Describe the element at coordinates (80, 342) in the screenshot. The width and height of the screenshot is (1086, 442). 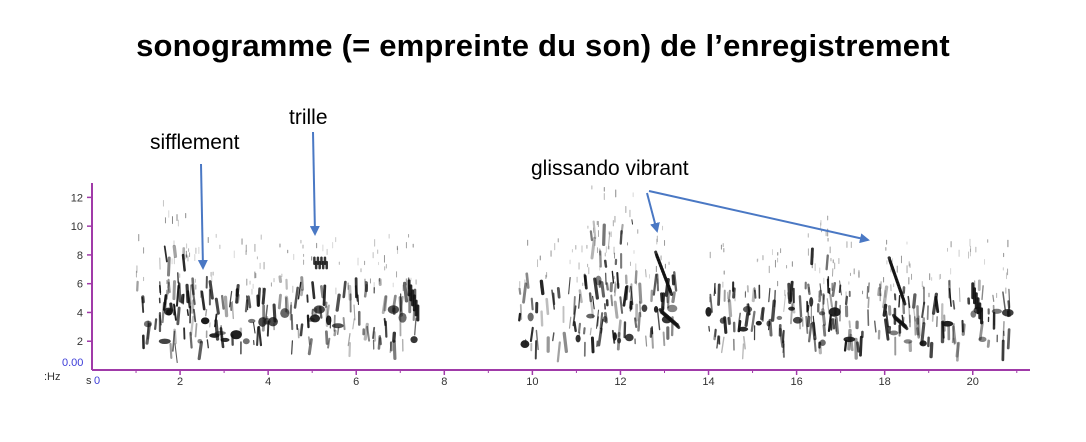
I see `y-tick-label: 2` at that location.